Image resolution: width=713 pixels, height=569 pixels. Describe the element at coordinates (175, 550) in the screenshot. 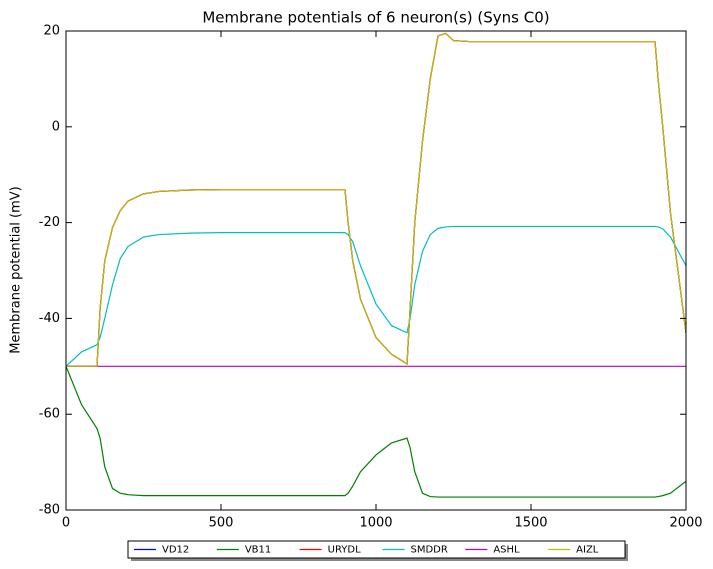

I see `legend-label: VD12` at that location.